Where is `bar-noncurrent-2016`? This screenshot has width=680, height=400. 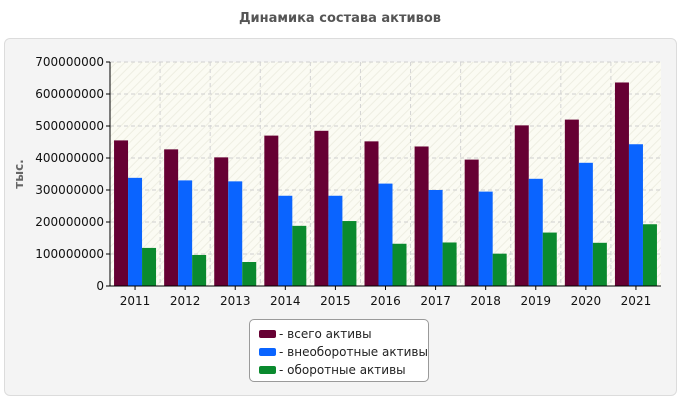
bar-noncurrent-2016 is located at coordinates (385, 234).